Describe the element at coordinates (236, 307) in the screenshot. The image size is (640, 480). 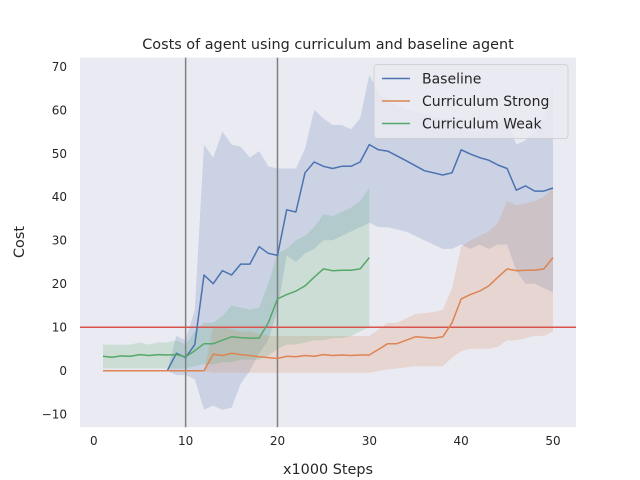
I see `curriculum-weak-line` at that location.